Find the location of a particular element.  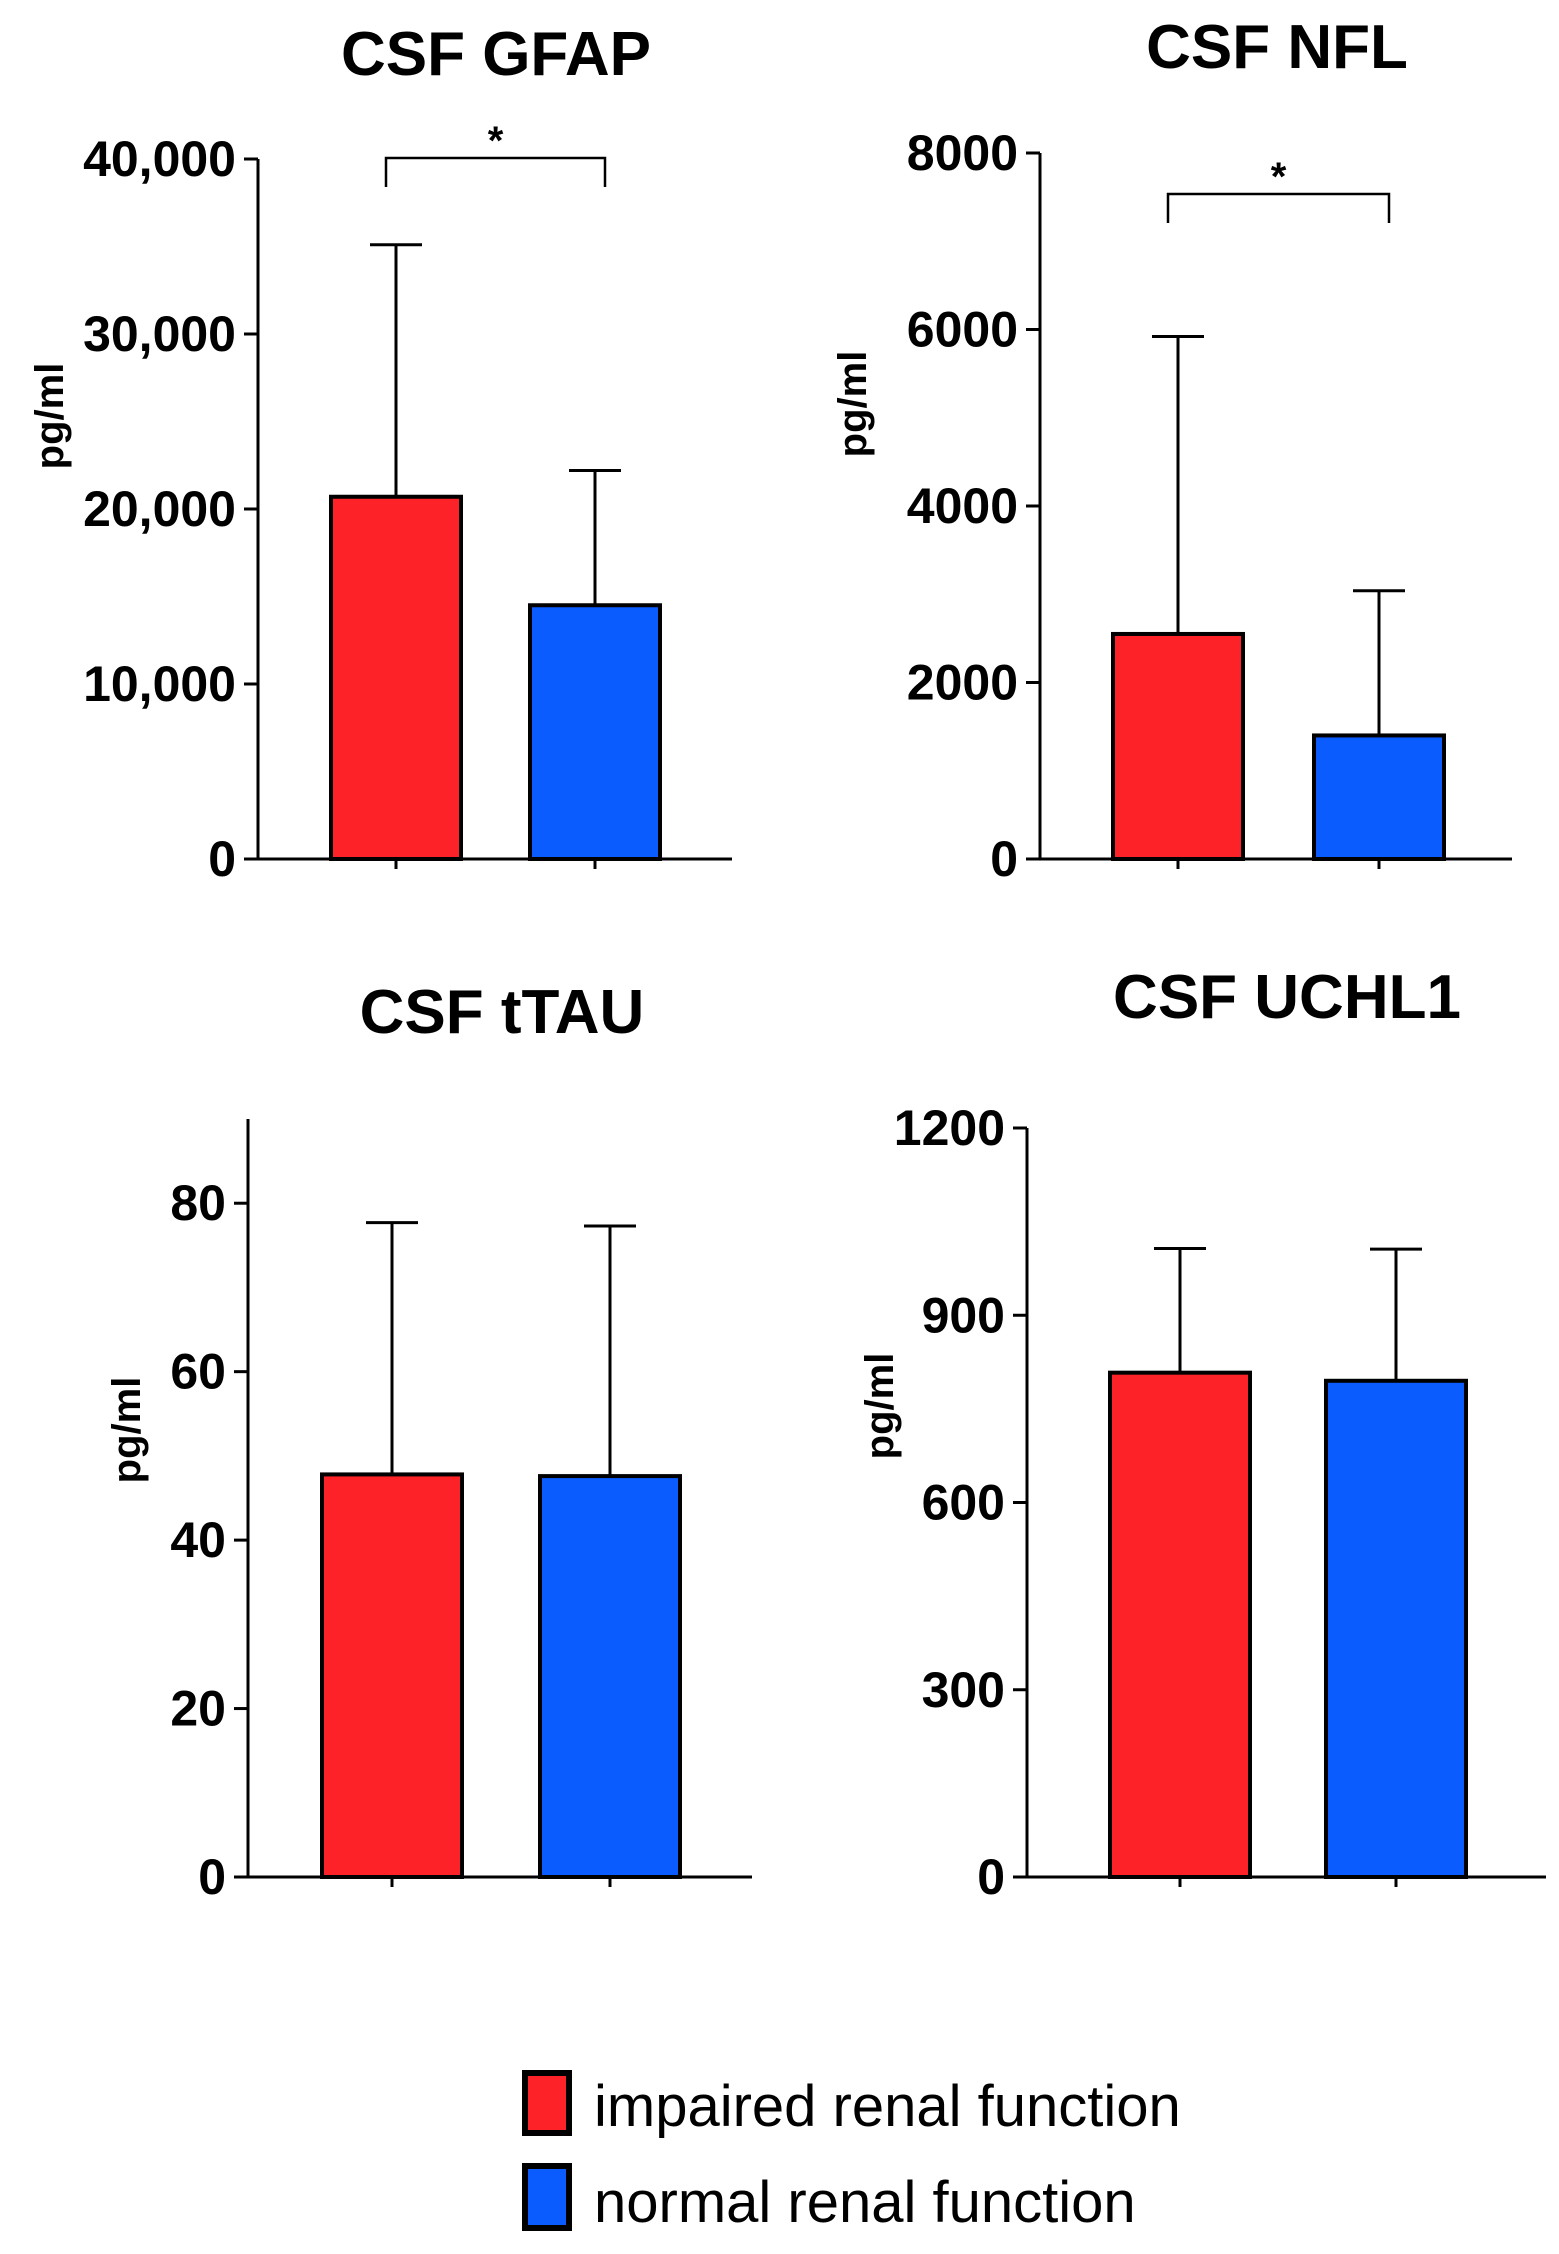

plot-area-gfap: 0 10,000 20,000 30,000 40,000 * is located at coordinates (407, 503).